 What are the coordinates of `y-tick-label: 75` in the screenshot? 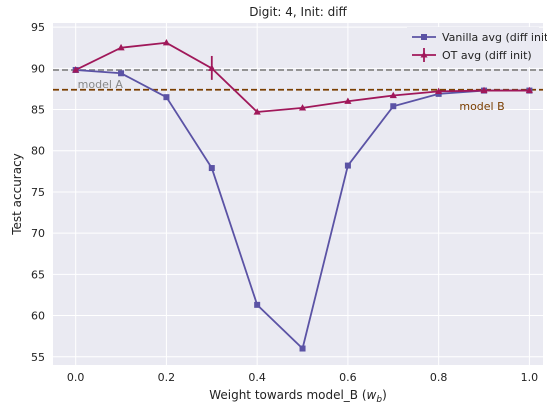 It's located at (38, 192).